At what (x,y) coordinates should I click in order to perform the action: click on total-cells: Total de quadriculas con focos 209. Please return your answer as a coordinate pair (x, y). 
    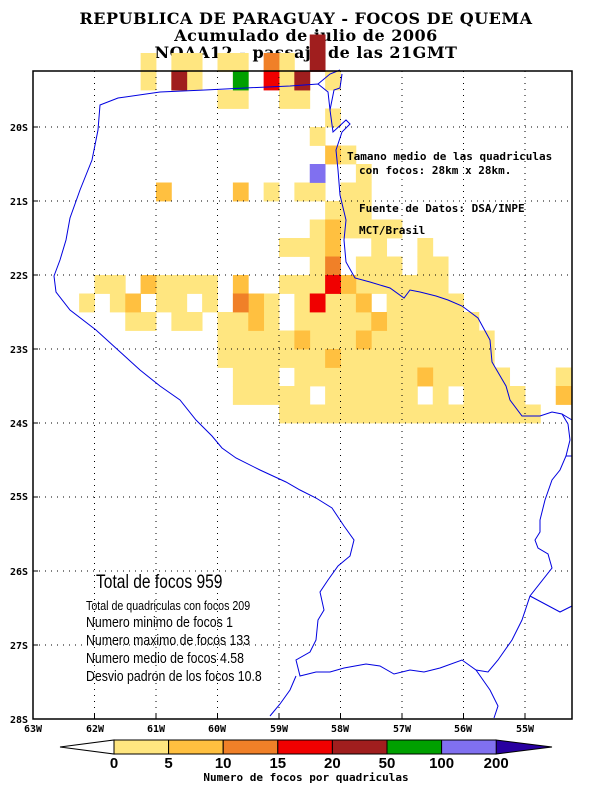
    Looking at the image, I should click on (168, 605).